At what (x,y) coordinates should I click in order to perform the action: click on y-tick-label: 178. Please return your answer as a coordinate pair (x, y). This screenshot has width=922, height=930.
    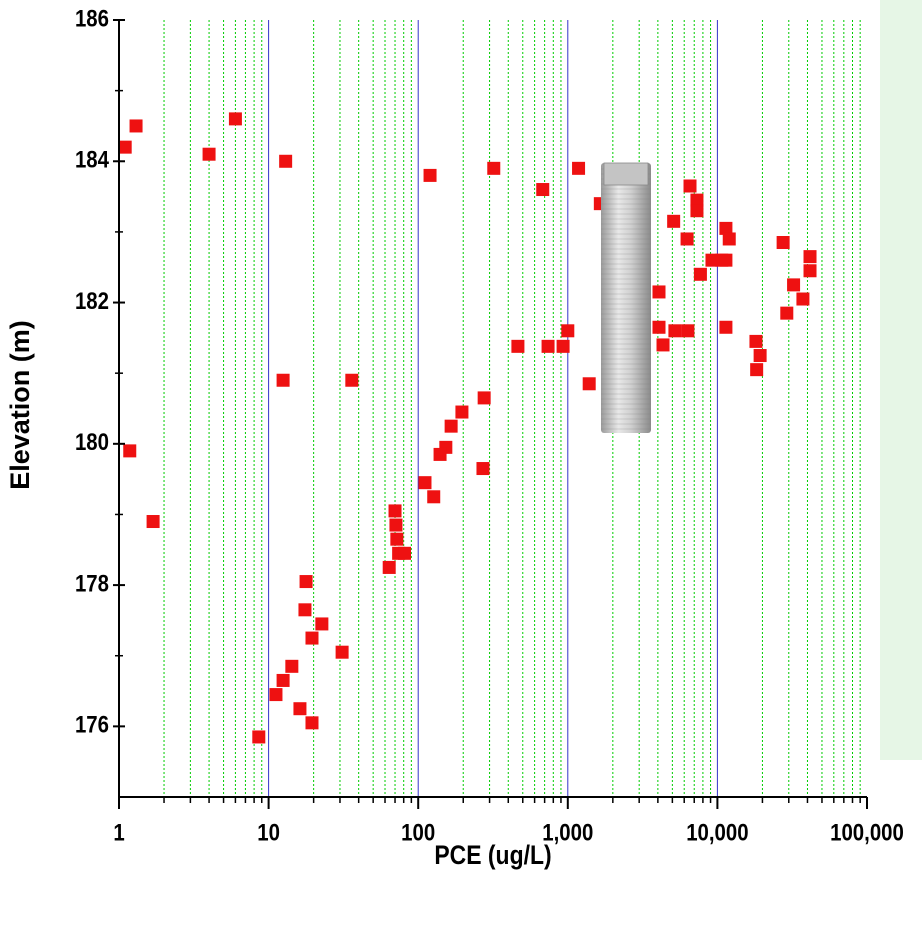
    Looking at the image, I should click on (92, 583).